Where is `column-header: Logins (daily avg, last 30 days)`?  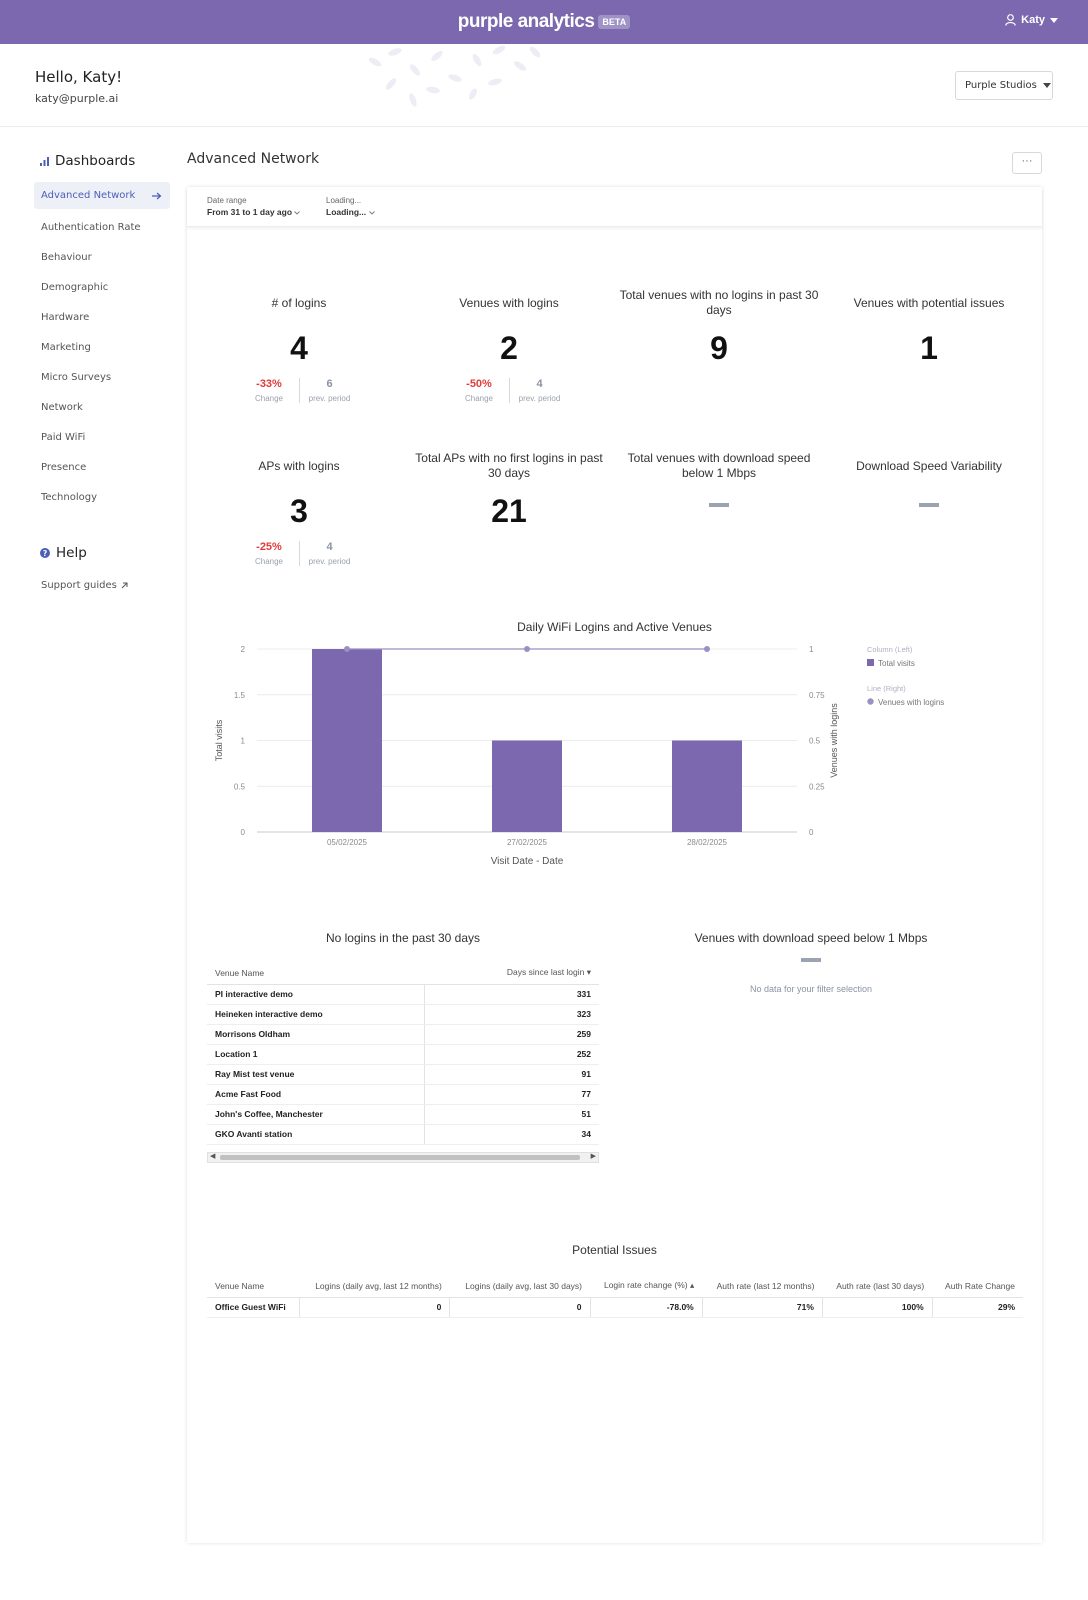 column-header: Logins (daily avg, last 30 days) is located at coordinates (519, 1286).